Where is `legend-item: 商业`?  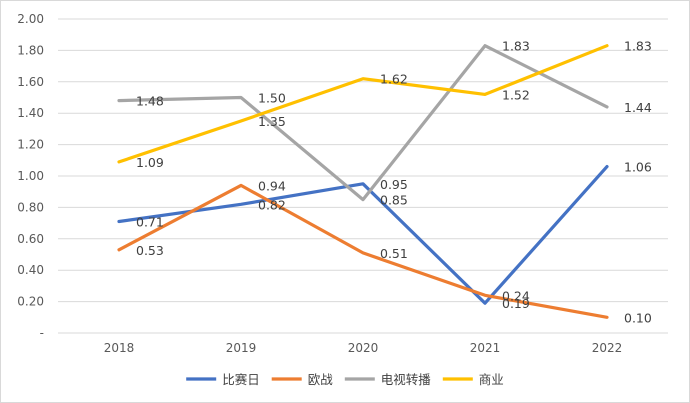 legend-item: 商业 is located at coordinates (473, 379).